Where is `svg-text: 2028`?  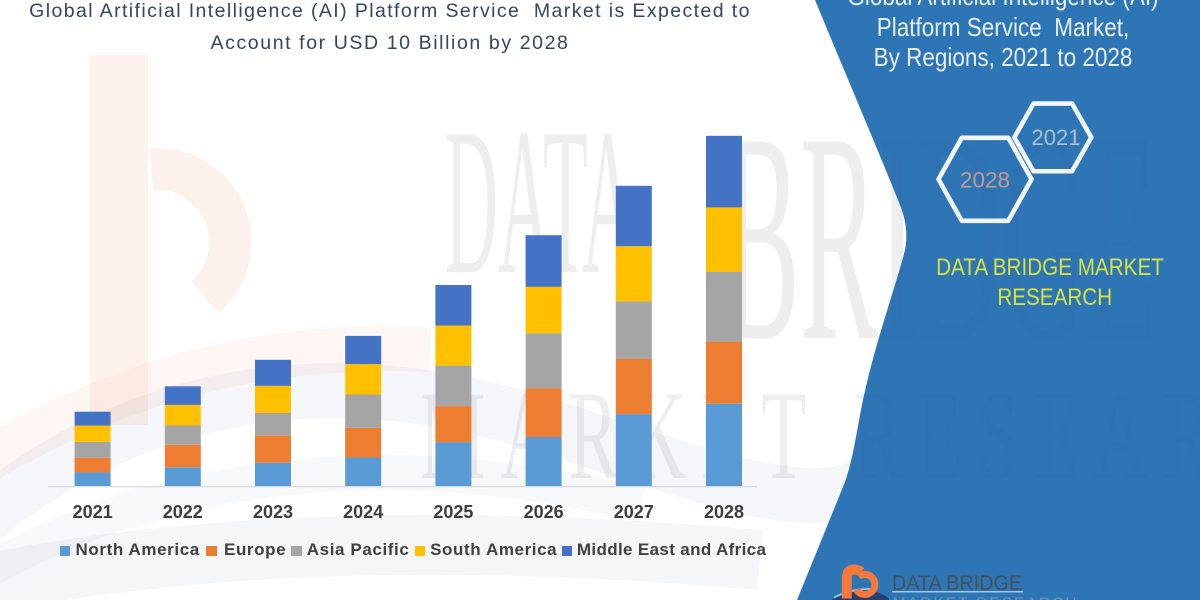 svg-text: 2028 is located at coordinates (985, 179).